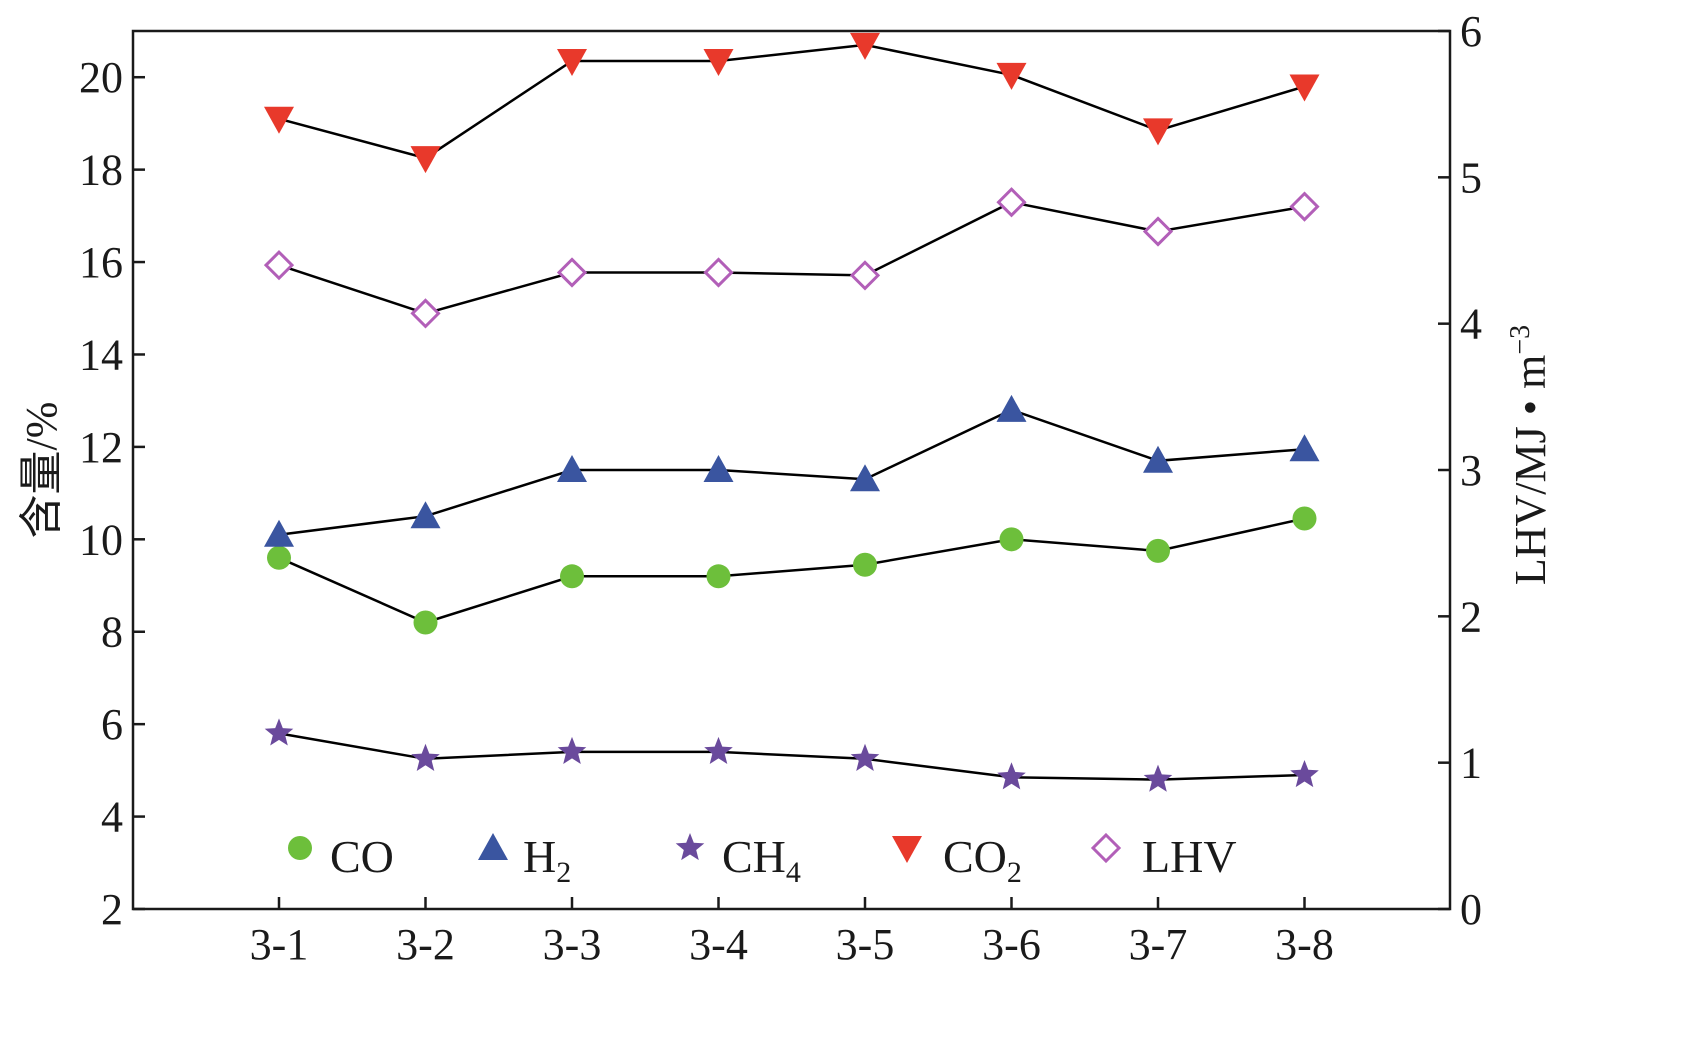 This screenshot has height=1053, width=1686. What do you see at coordinates (112, 817) in the screenshot?
I see `y-left-tick-label: 4` at bounding box center [112, 817].